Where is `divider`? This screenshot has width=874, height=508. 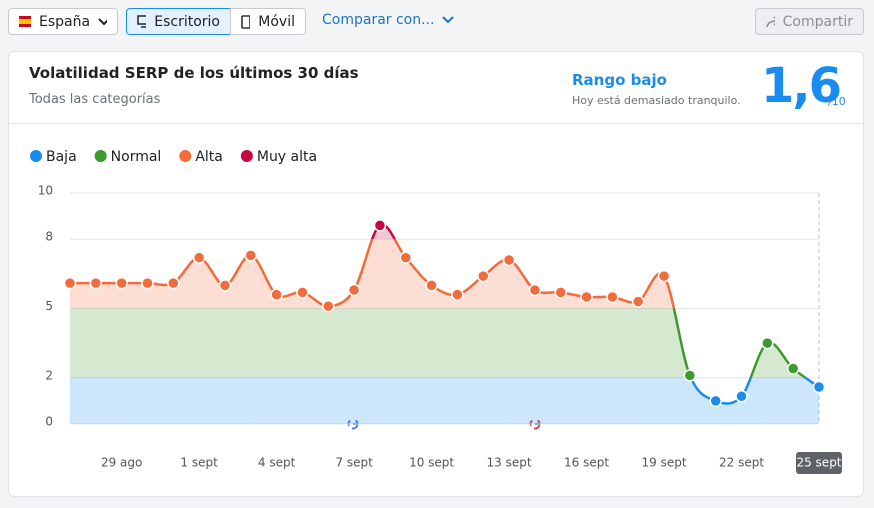 divider is located at coordinates (436, 123).